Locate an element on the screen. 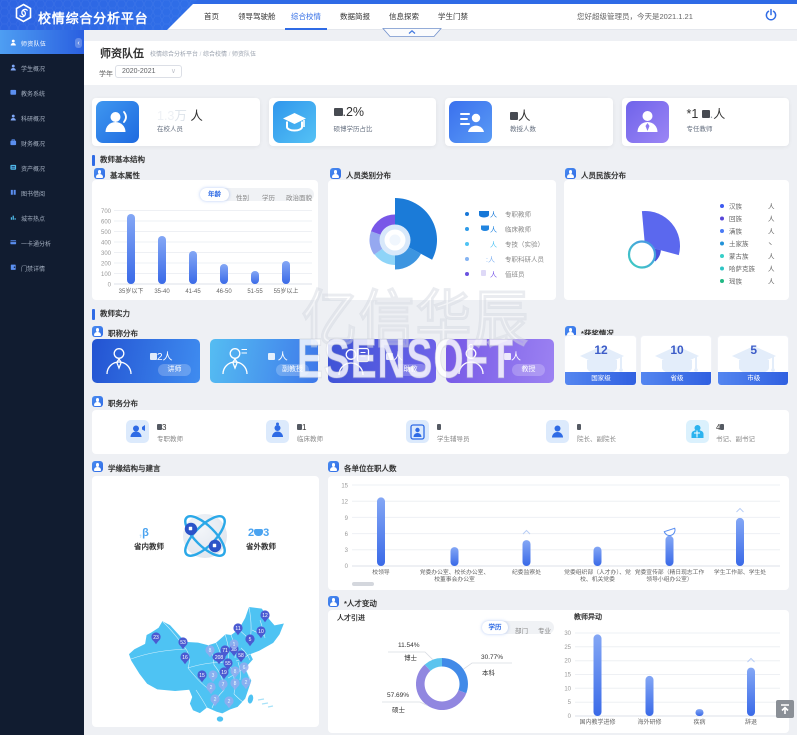 This screenshot has height=735, width=797. svg-text: 疾病 is located at coordinates (699, 722).